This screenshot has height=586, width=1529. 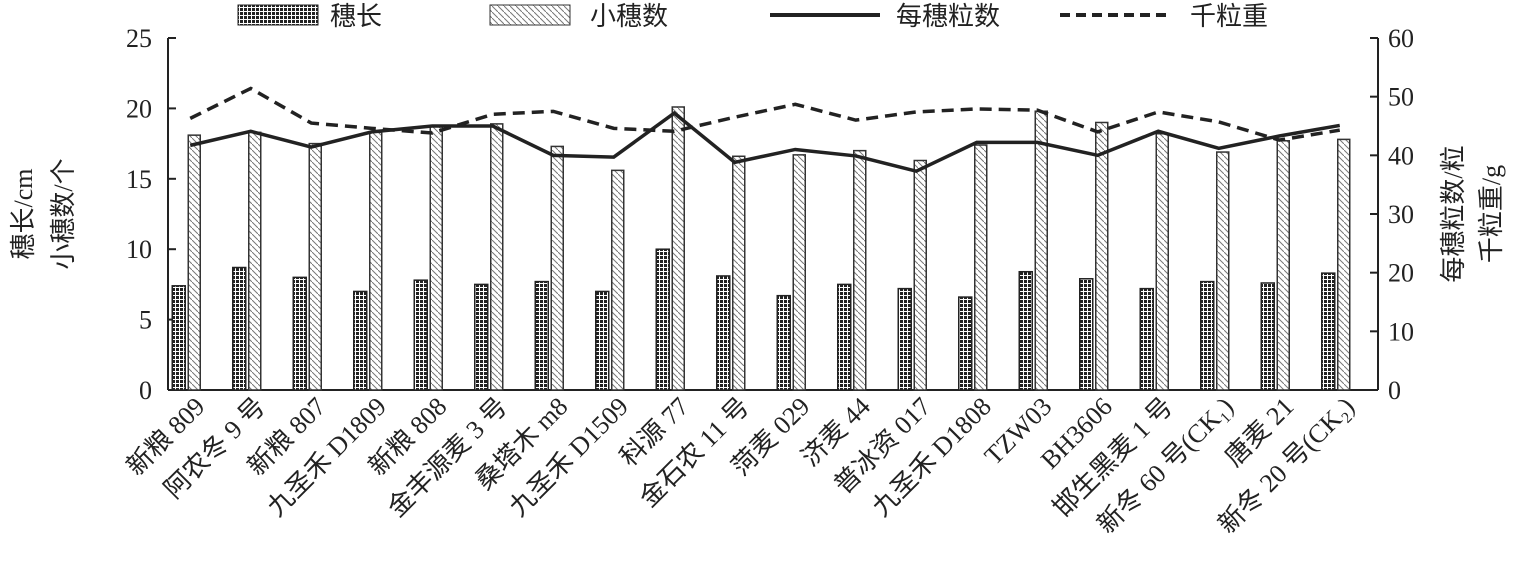 I want to click on legend-label-ear-length: 穗长, so click(x=356, y=16).